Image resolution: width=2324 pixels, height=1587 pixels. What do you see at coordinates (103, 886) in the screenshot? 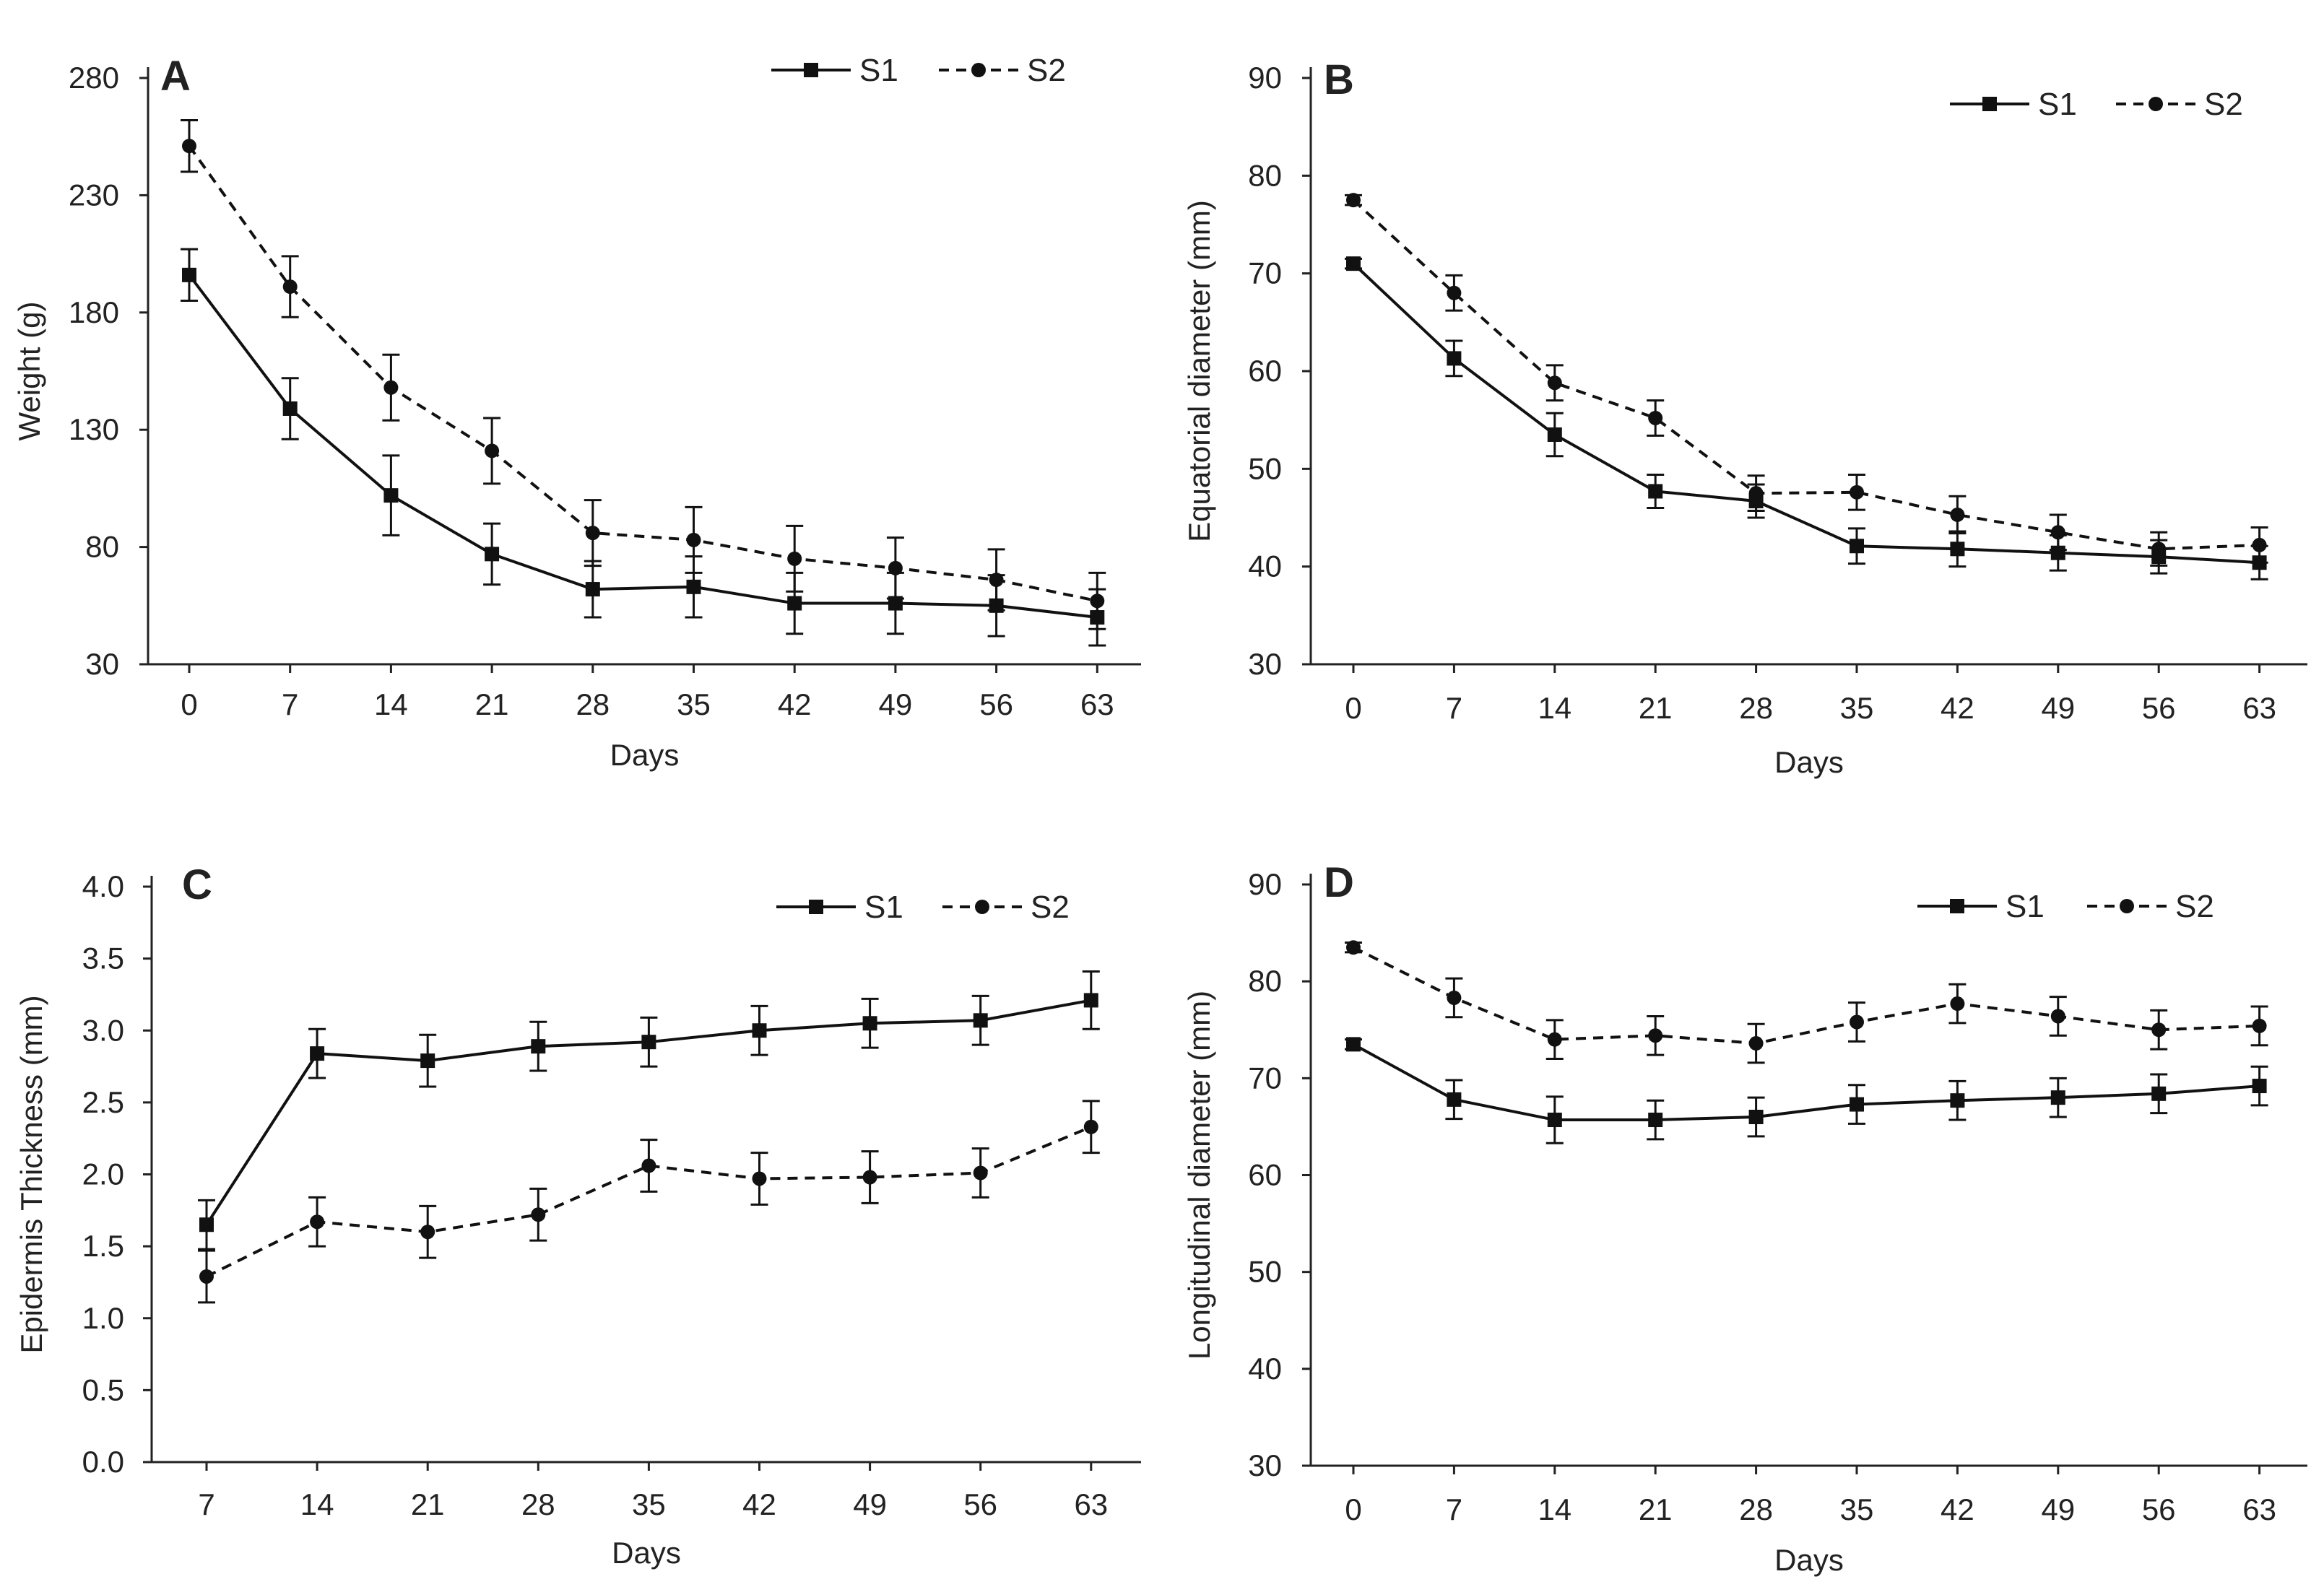
I see `y-tick-label: 4.0` at bounding box center [103, 886].